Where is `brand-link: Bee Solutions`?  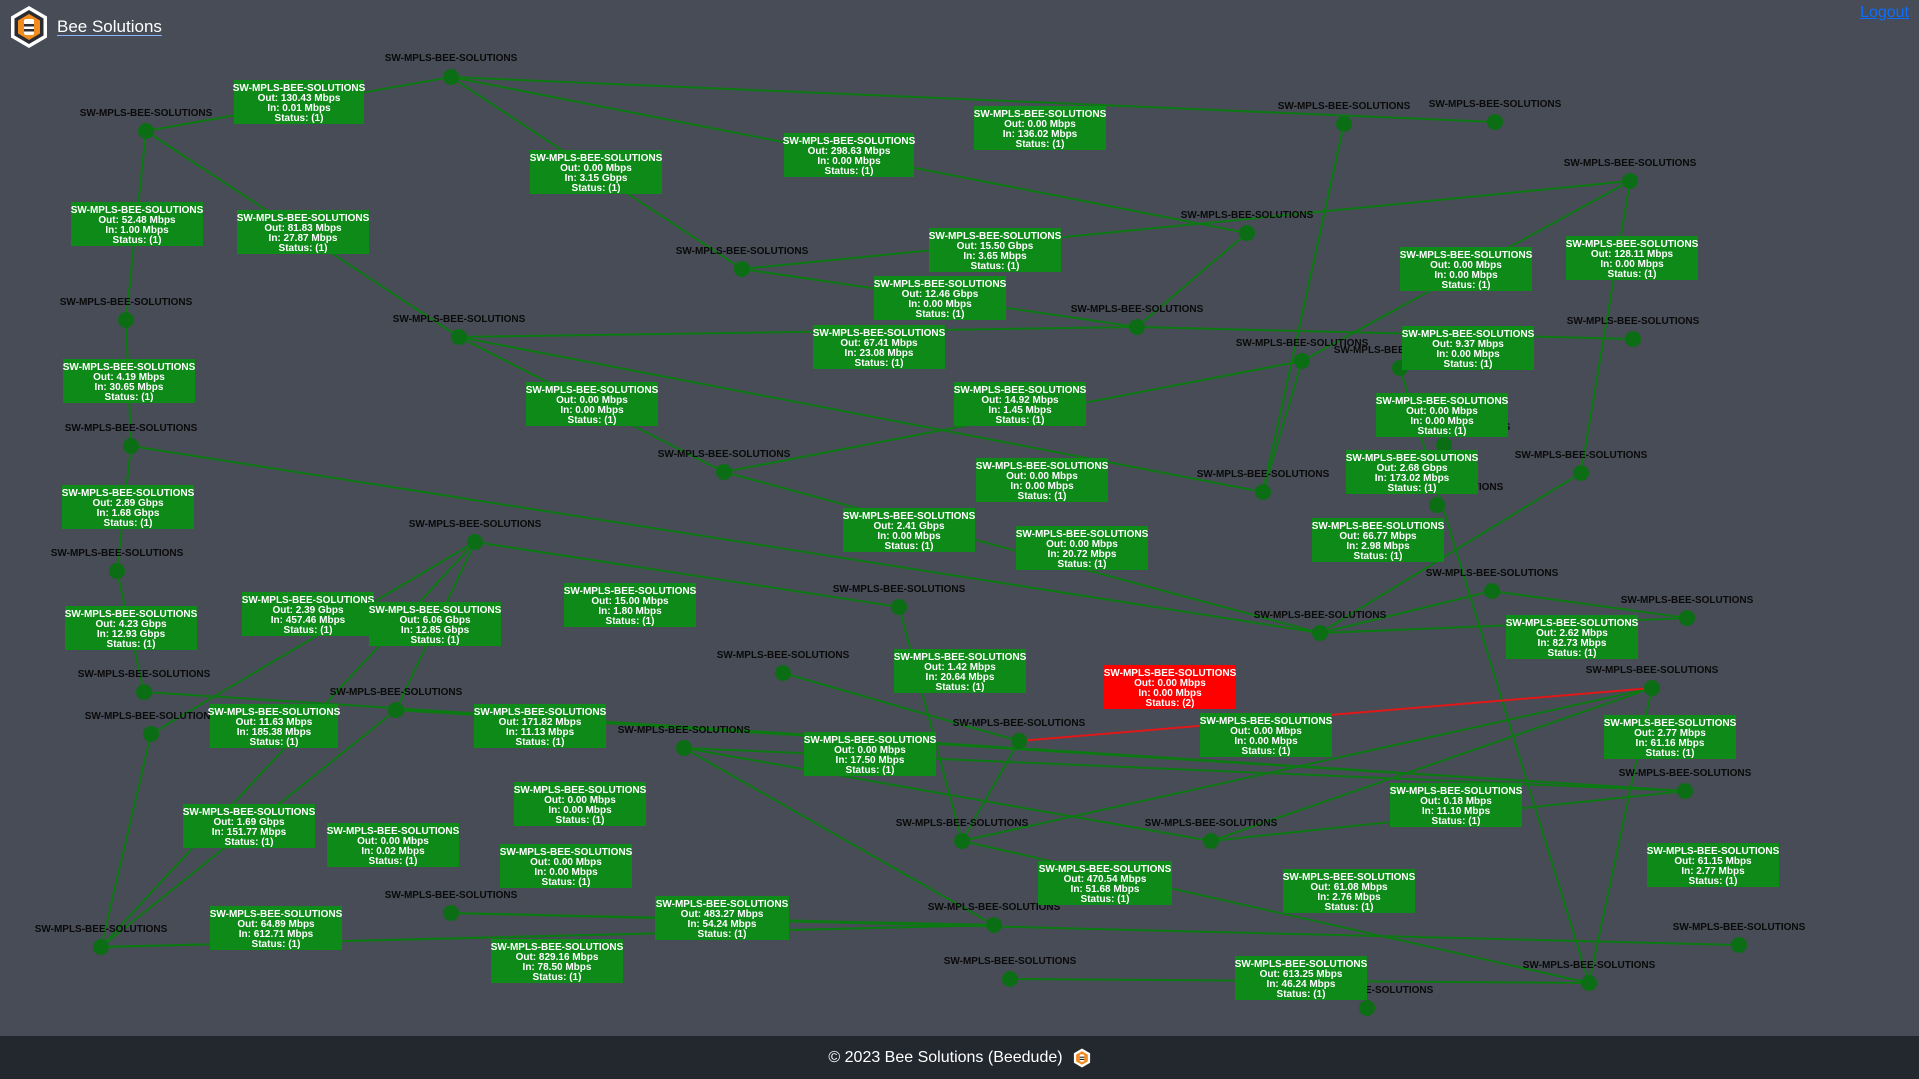
brand-link: Bee Solutions is located at coordinates (85, 27).